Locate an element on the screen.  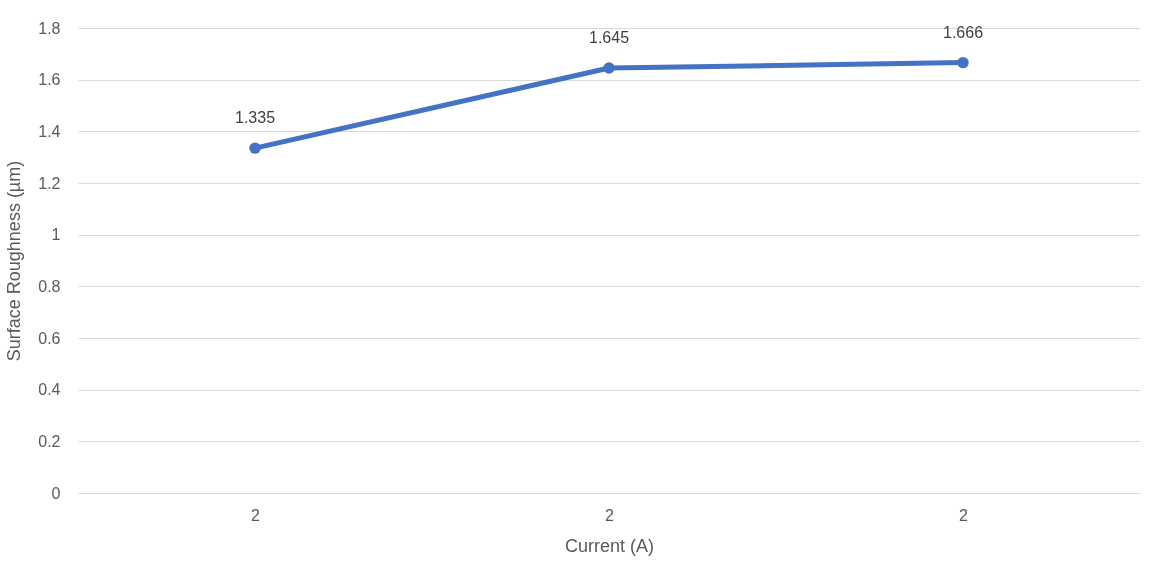
y-tick-label: 0.6 is located at coordinates (49, 338).